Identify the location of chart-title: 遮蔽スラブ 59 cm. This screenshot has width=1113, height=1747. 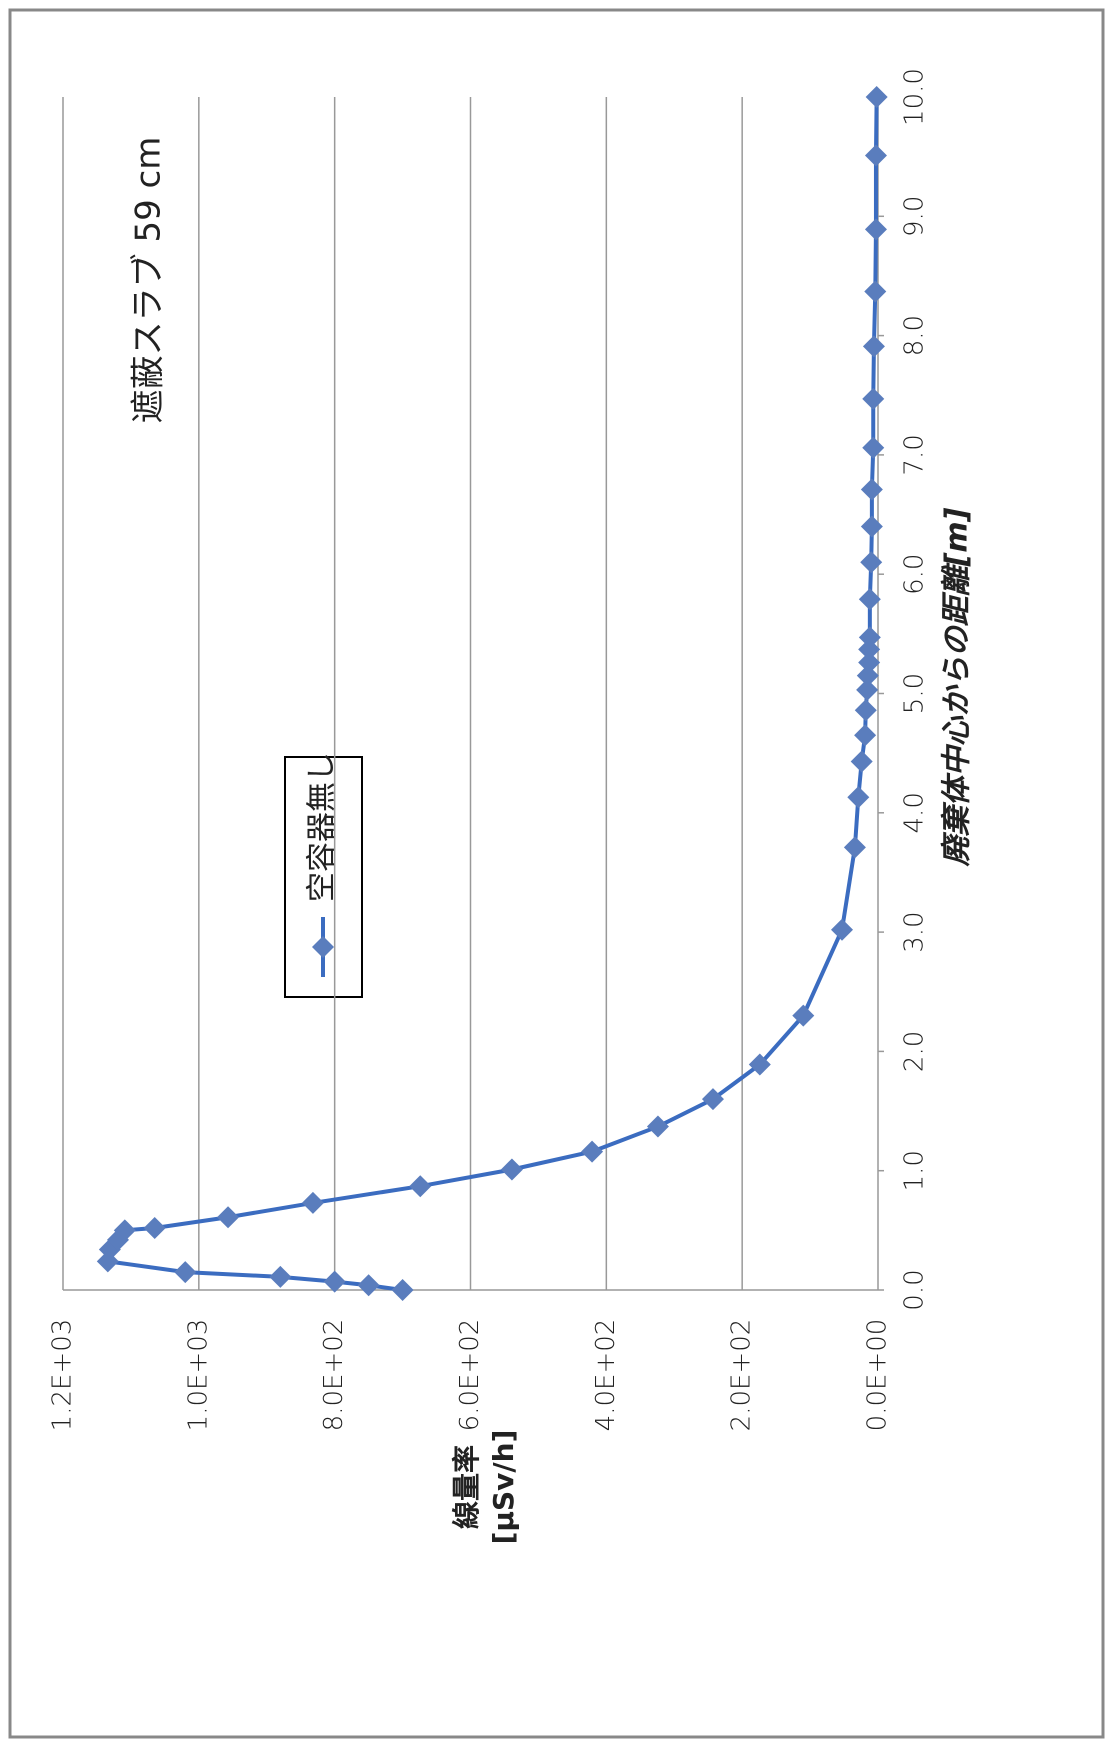
(149, 280).